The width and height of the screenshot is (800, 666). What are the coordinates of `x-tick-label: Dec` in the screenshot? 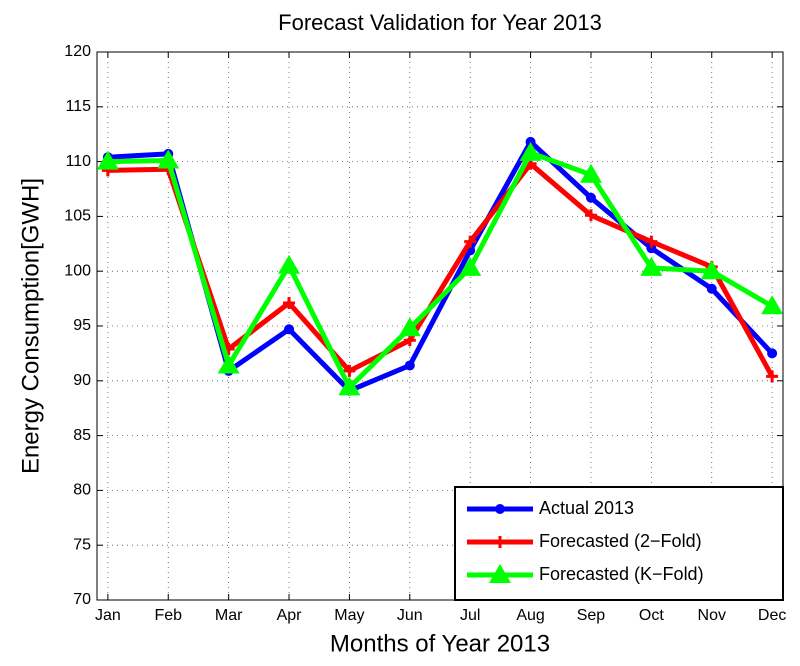 It's located at (772, 615).